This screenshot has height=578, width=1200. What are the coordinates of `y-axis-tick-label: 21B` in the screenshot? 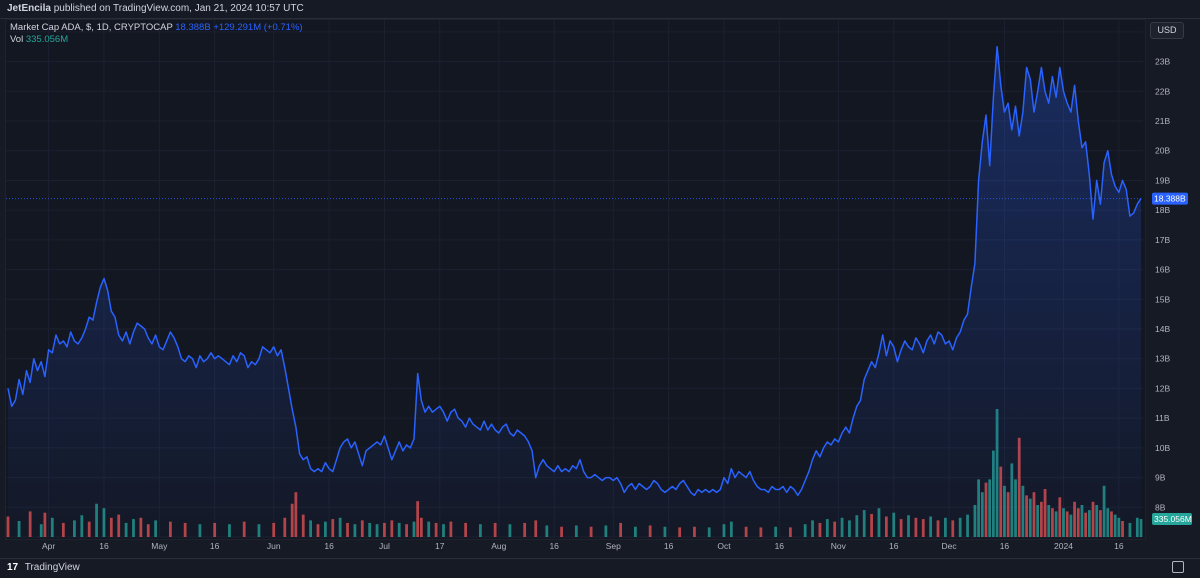 It's located at (1162, 121).